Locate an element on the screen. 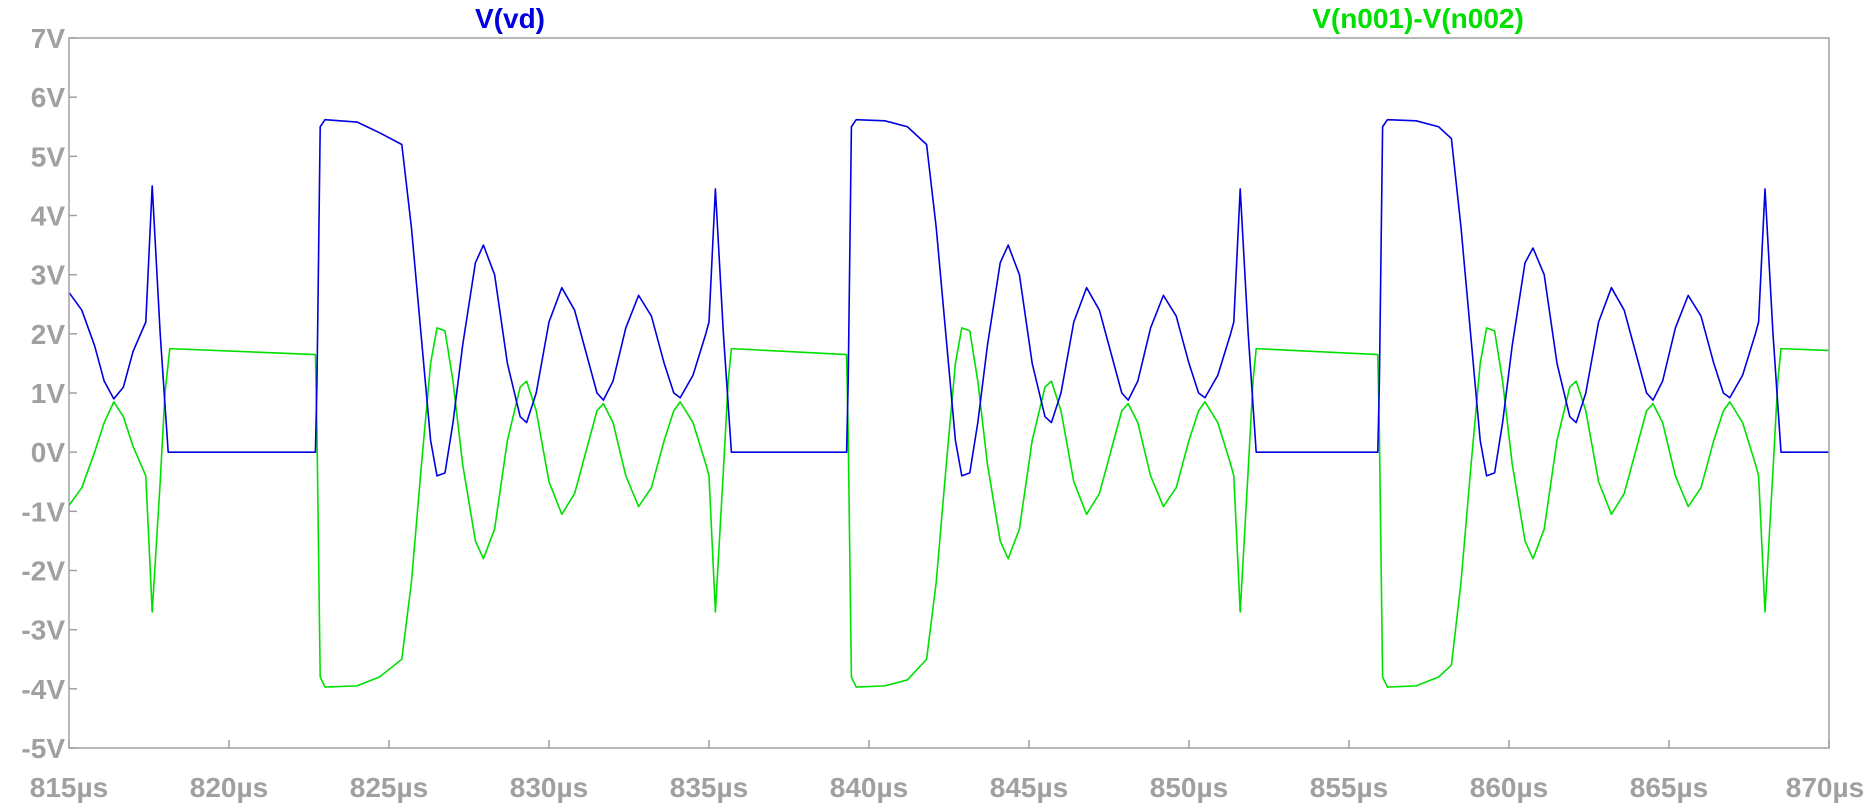 The height and width of the screenshot is (806, 1871). y-tick-label: 2V is located at coordinates (48, 334).